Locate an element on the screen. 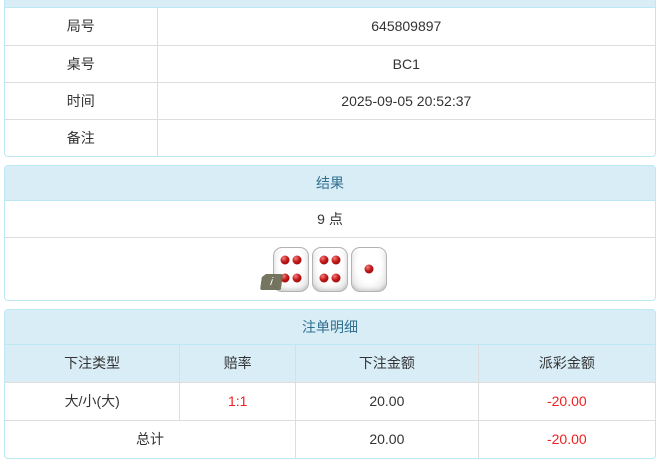  bet-payout-cell: -20.00 is located at coordinates (566, 400).